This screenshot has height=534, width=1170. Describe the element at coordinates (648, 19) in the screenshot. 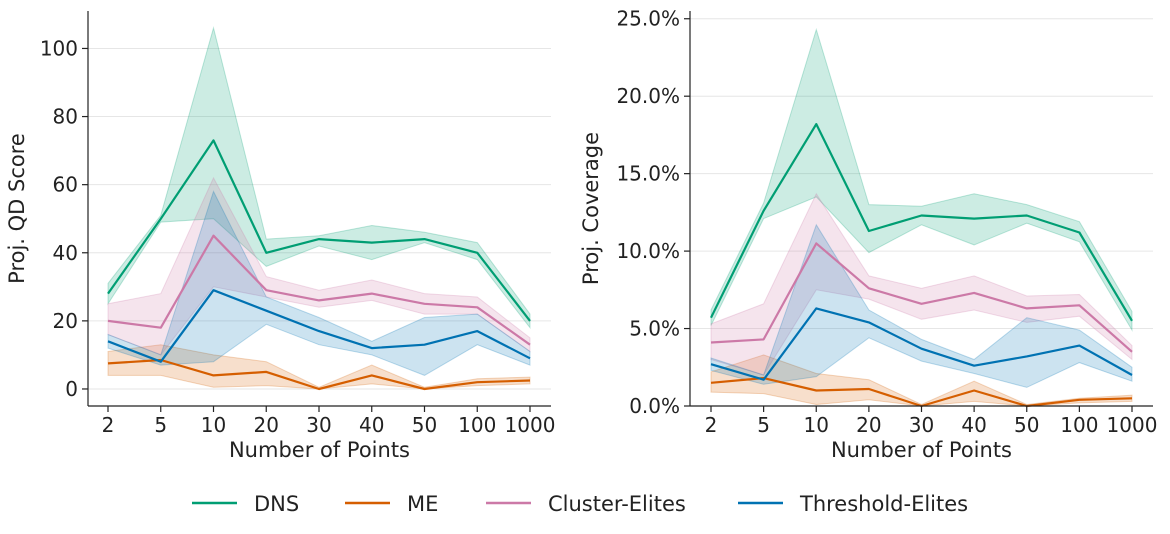

I see `y-tick-label: 25.0%` at that location.